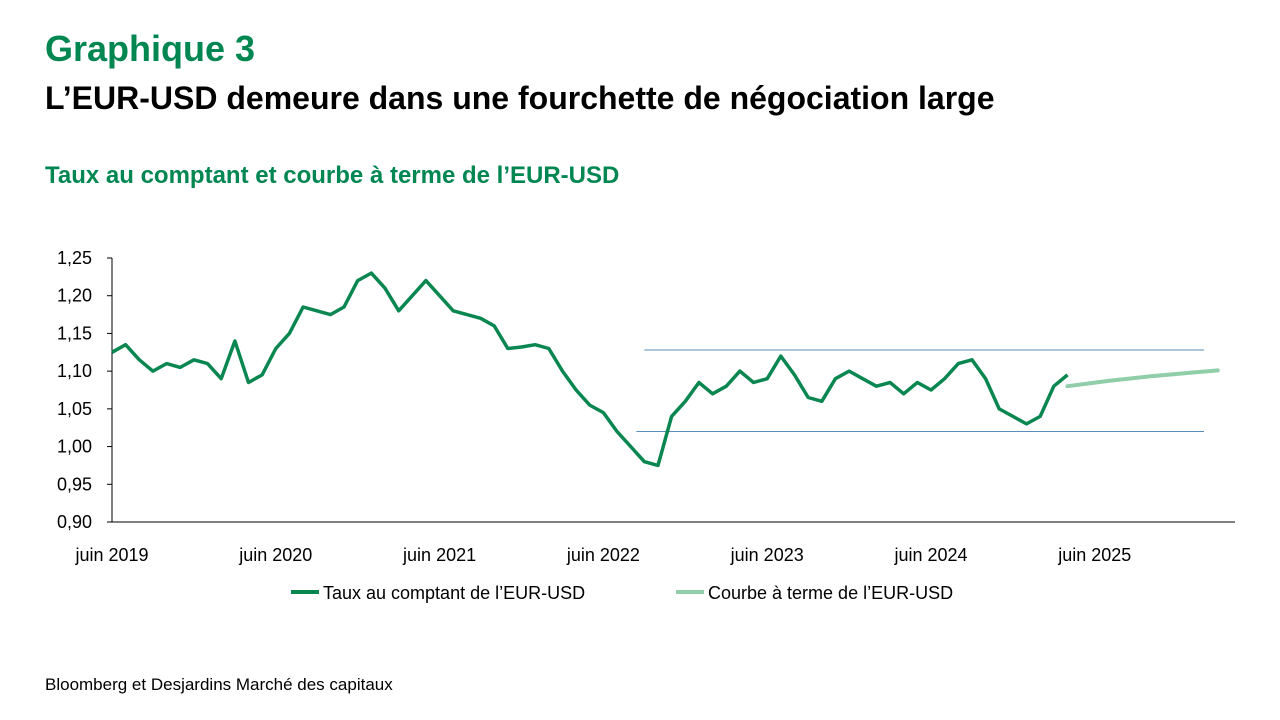 The image size is (1280, 720). I want to click on y-tick-label: 1,00, so click(74, 447).